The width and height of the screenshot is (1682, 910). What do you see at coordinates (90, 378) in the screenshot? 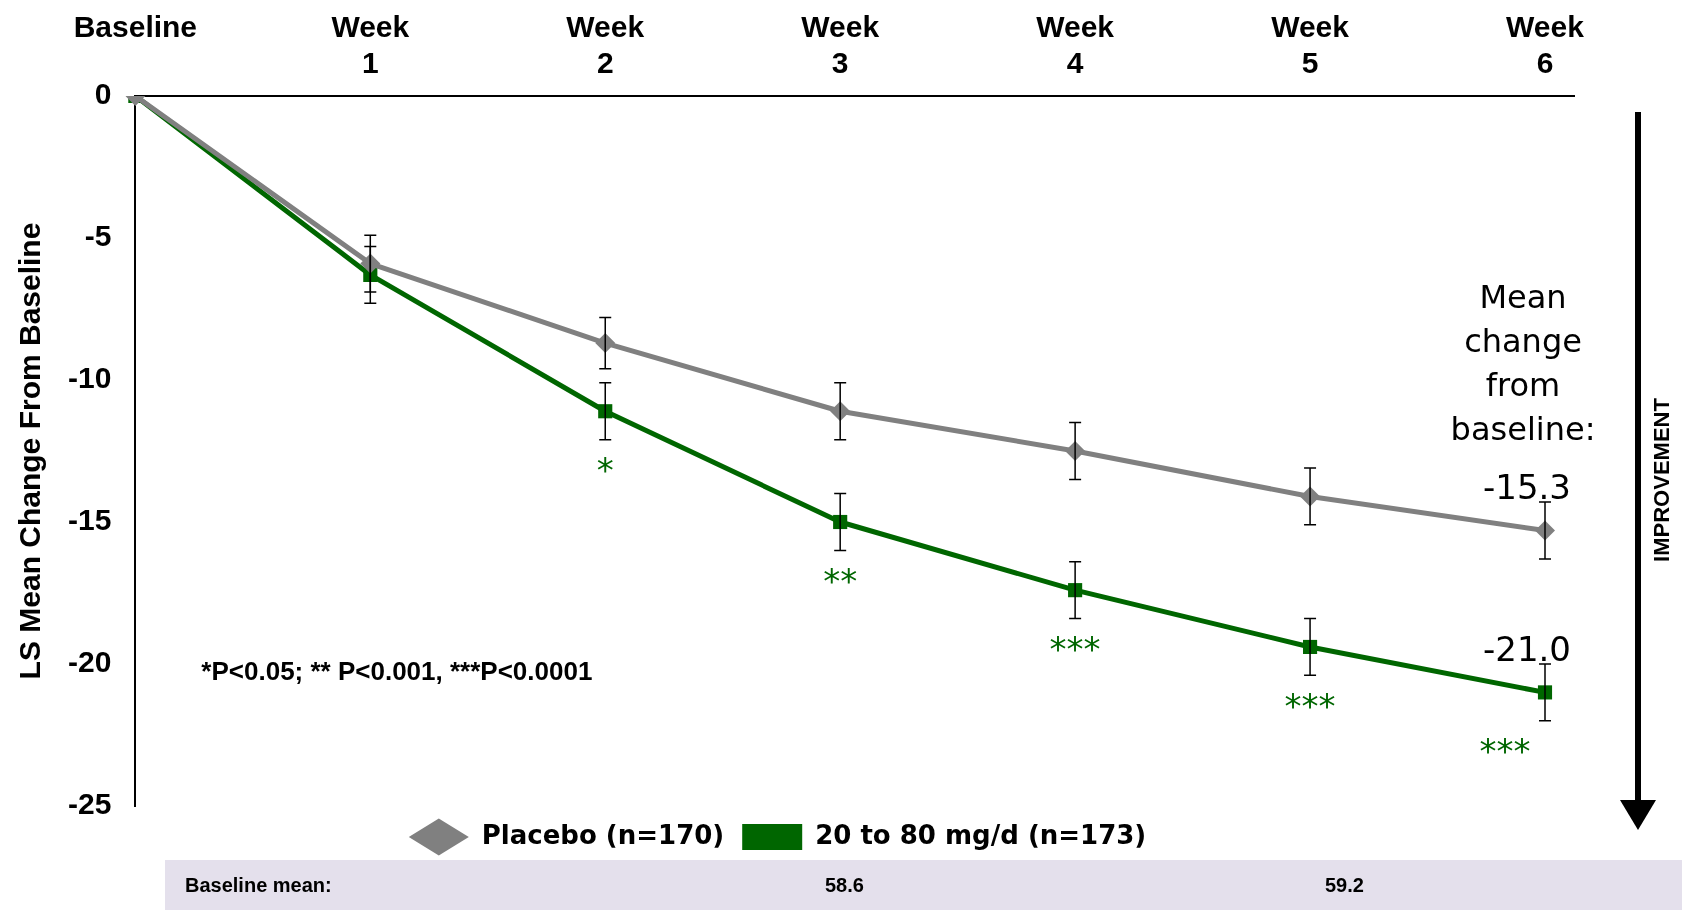
I see `y-tick-label: -10` at bounding box center [90, 378].